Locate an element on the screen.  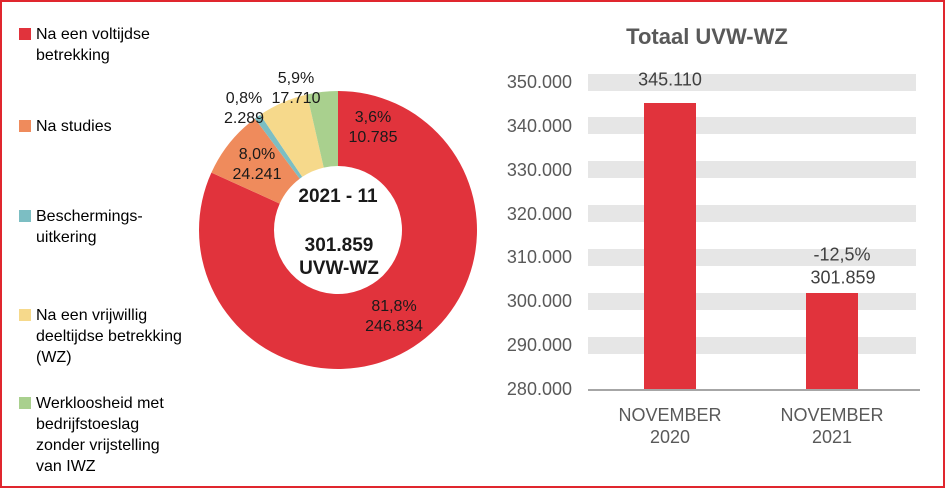
x-axis-category-label: NOVEMBER 2021 is located at coordinates (832, 426).